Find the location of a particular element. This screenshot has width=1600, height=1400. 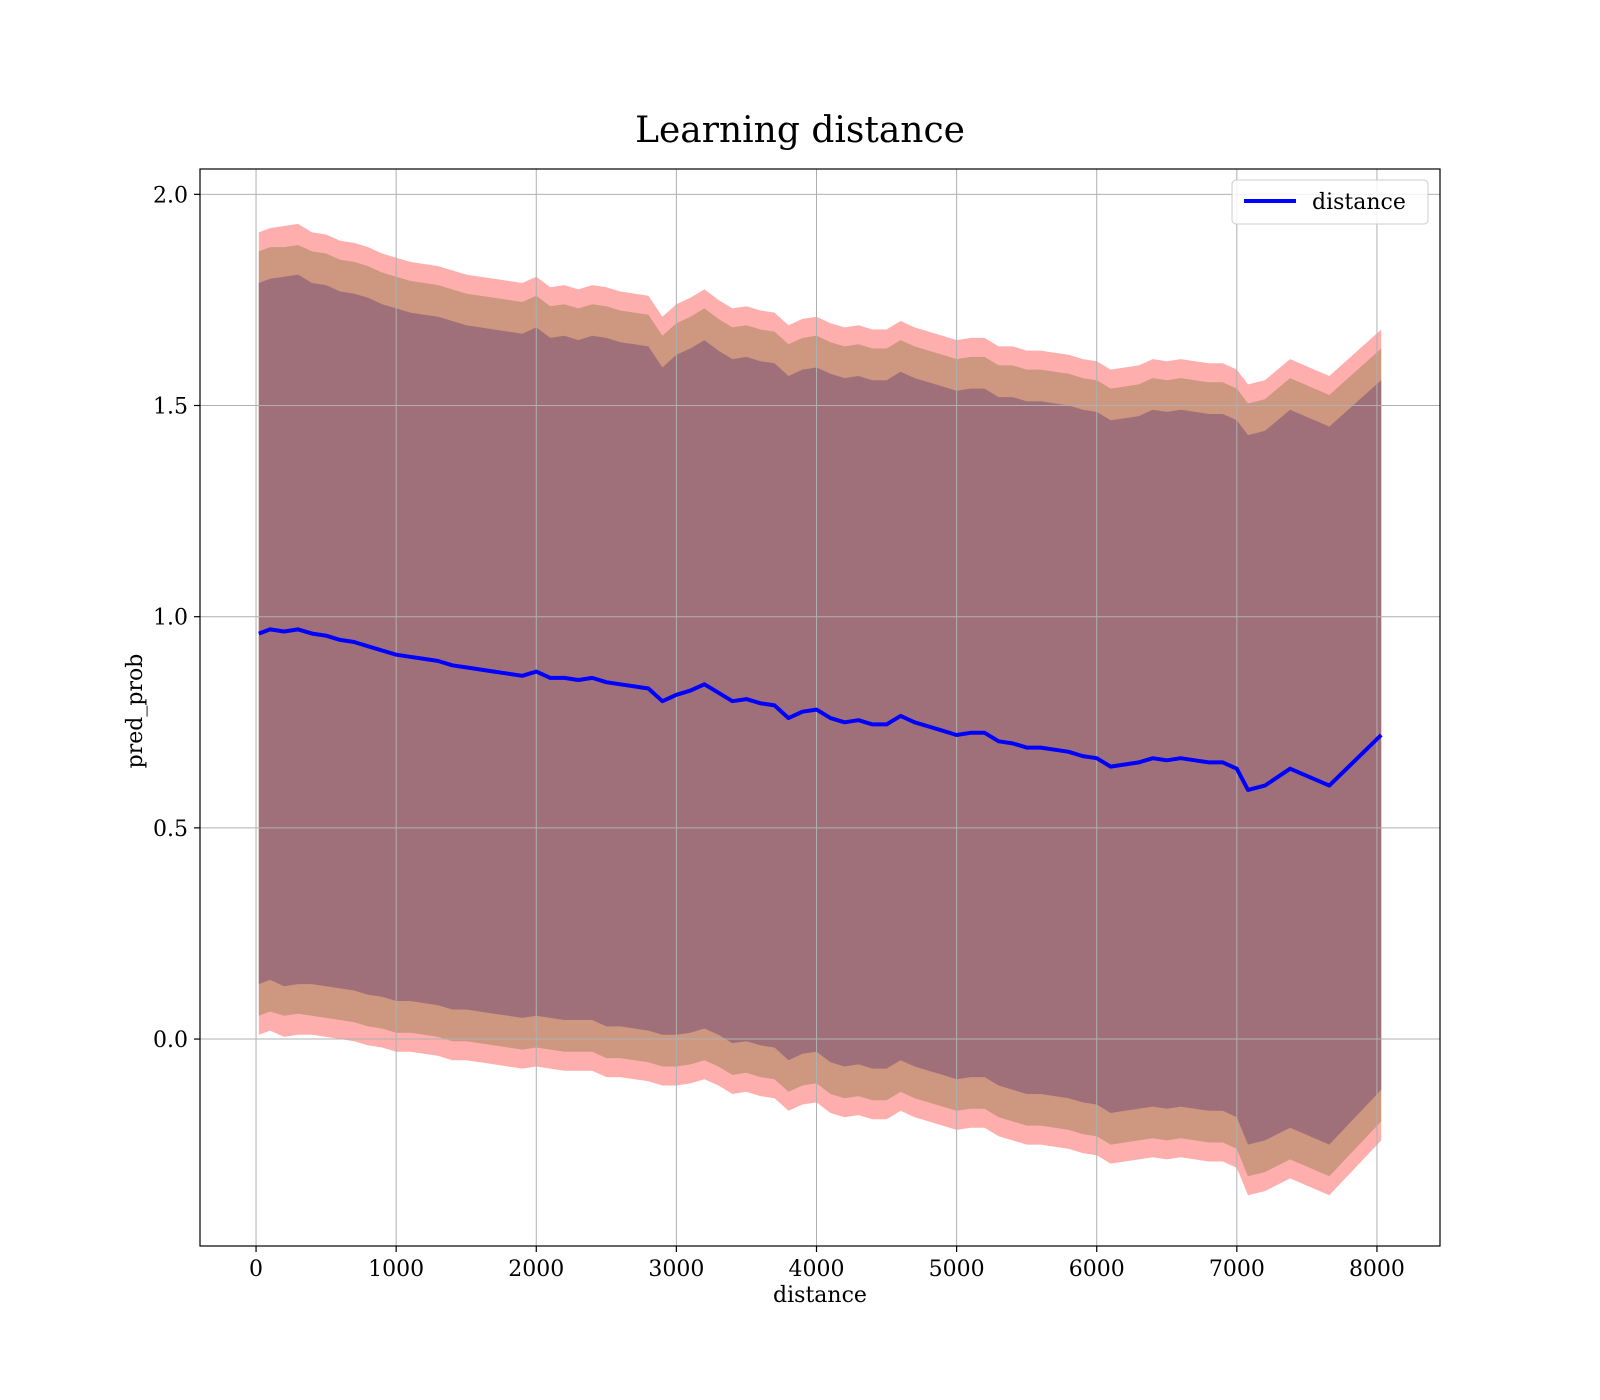

x-tick-label-1: 1000 is located at coordinates (396, 1269).